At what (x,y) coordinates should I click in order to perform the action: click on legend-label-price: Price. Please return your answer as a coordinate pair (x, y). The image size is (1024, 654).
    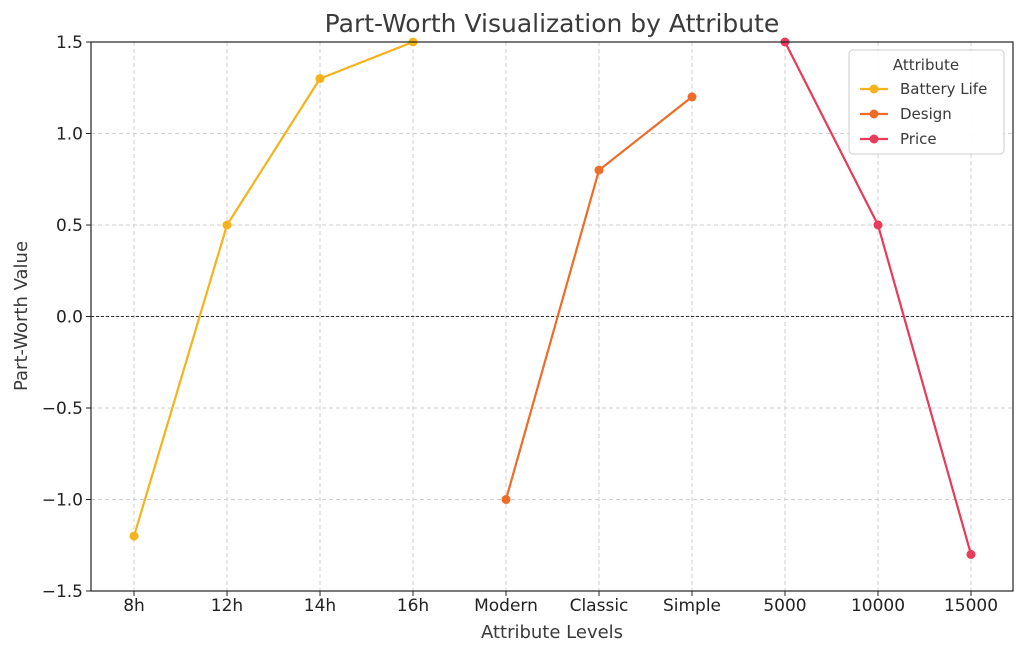
    Looking at the image, I should click on (918, 139).